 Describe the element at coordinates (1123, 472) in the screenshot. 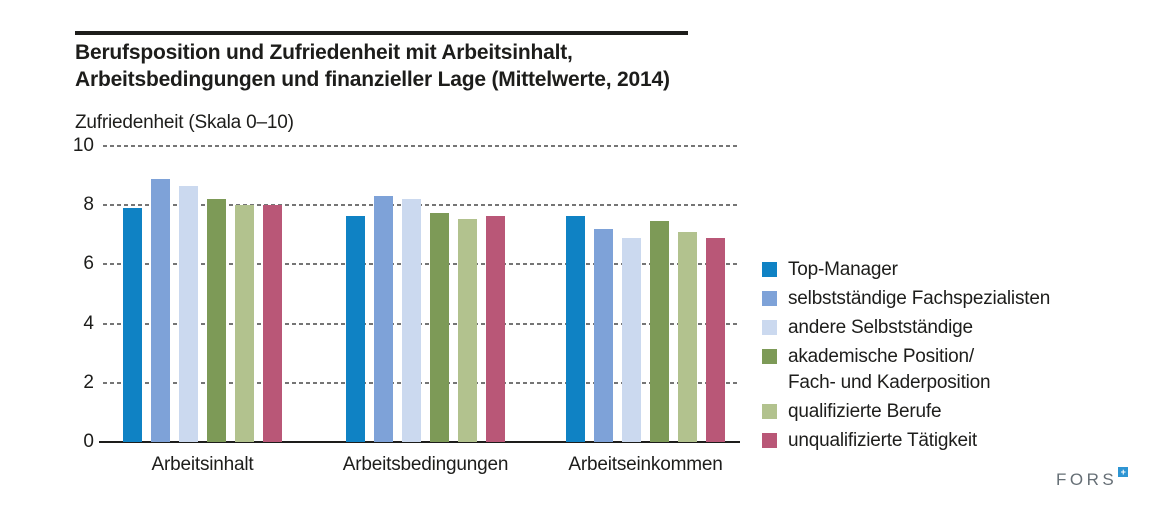

I see `fors-logo-plus-icon: +` at that location.